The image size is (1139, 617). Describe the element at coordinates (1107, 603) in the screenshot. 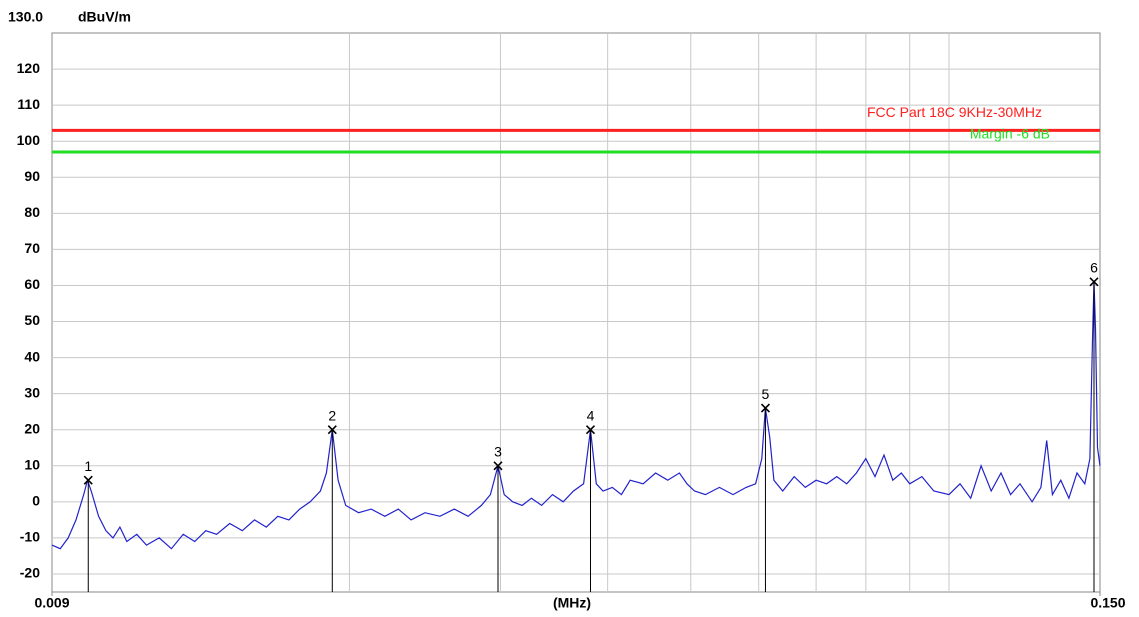

I see `x-tick-label: 0.150` at that location.